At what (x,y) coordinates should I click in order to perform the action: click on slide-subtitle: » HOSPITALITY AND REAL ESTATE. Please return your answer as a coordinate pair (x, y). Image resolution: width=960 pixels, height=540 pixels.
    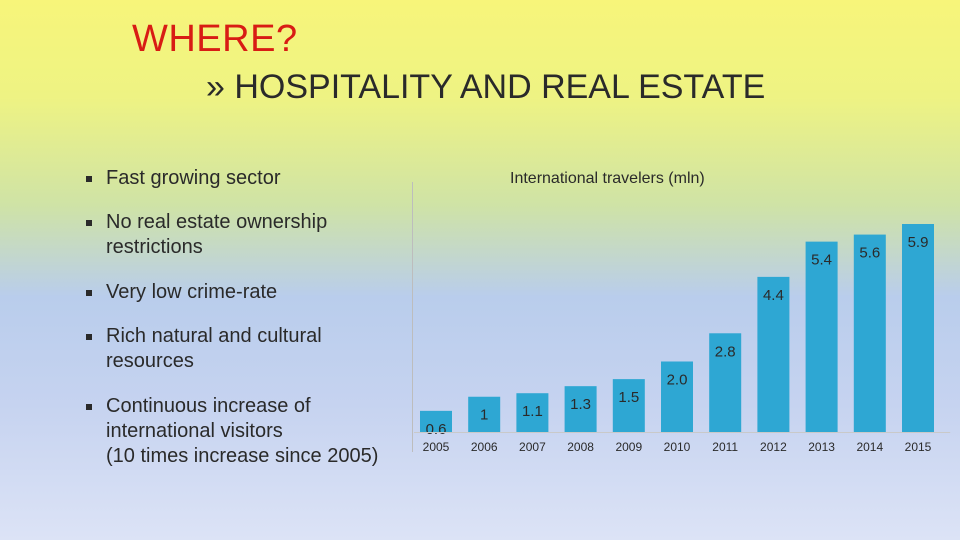
    Looking at the image, I should click on (486, 87).